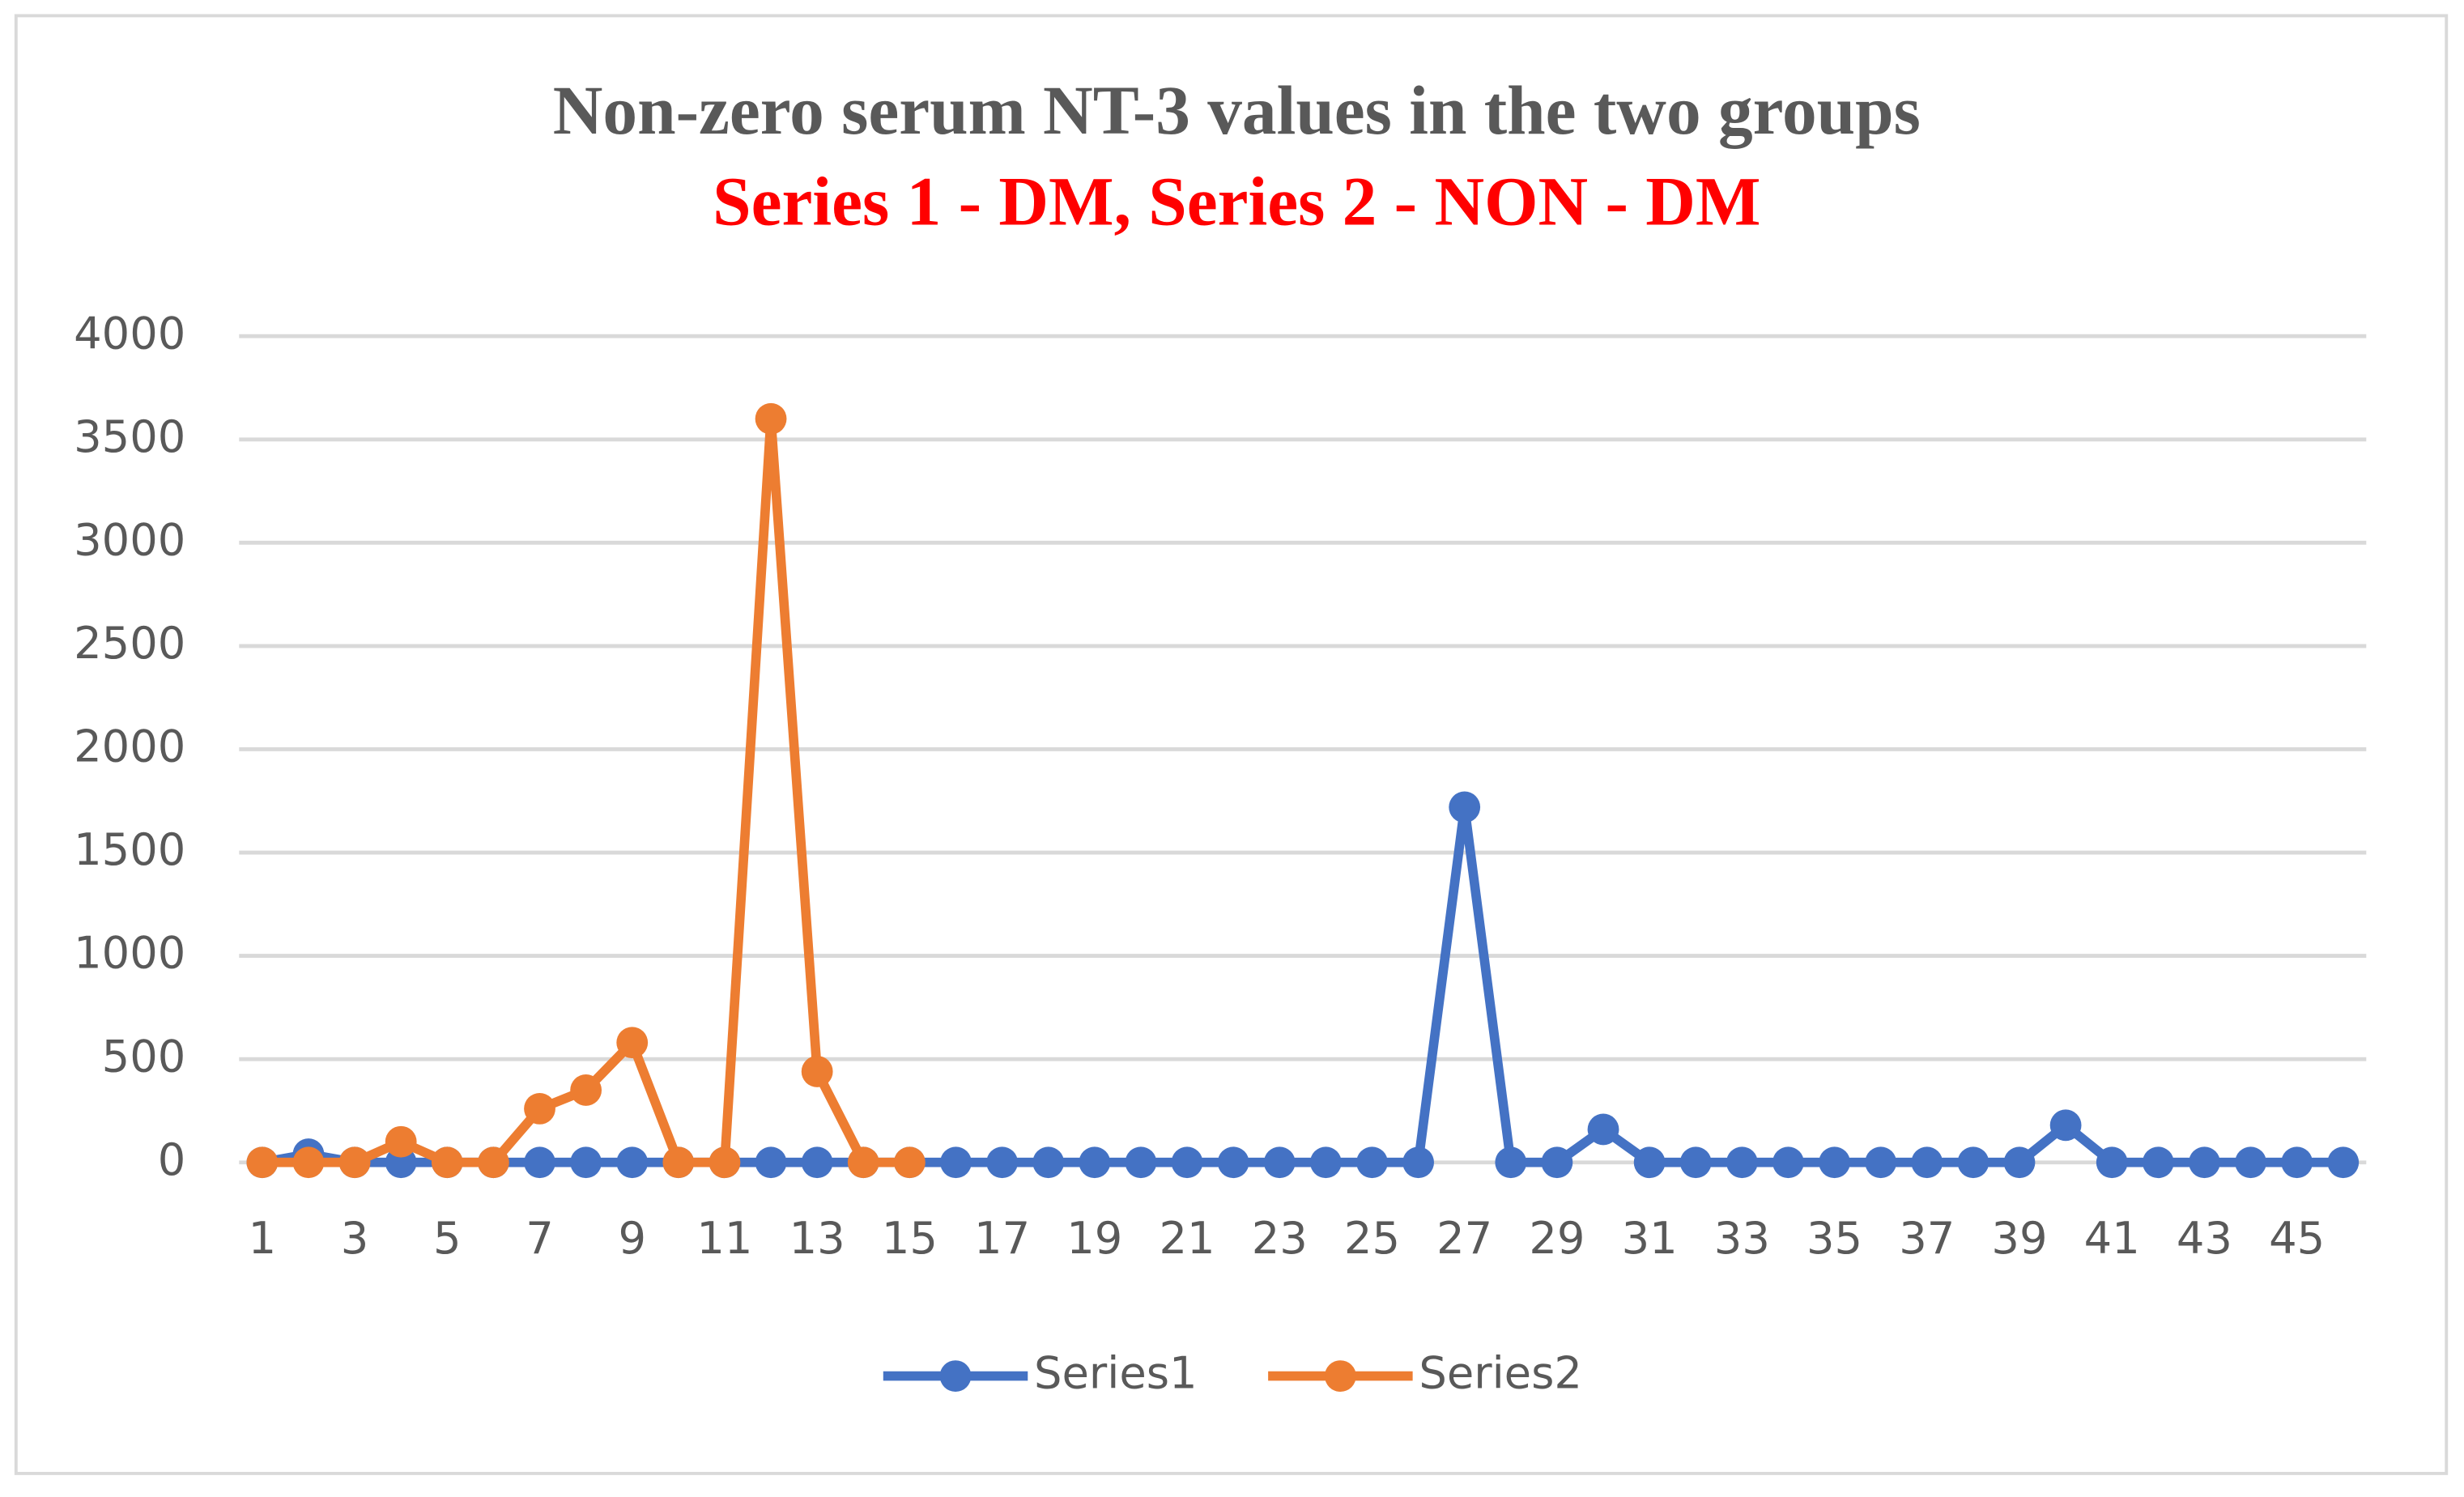 This screenshot has width=2464, height=1497. Describe the element at coordinates (1557, 1238) in the screenshot. I see `x-tick-label: 29` at that location.